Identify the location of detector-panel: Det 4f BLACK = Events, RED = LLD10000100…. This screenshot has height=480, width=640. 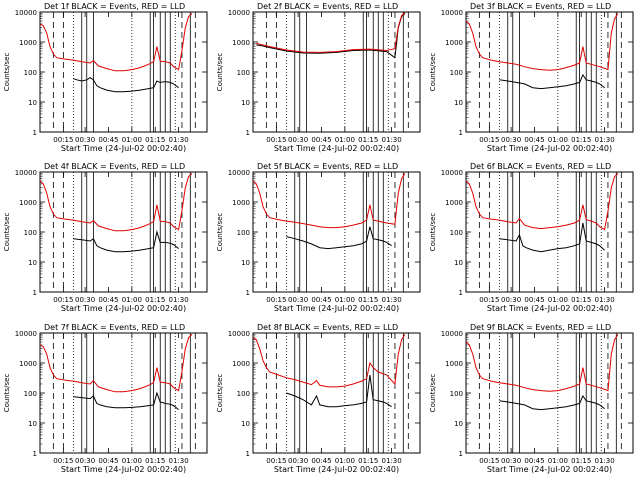
(105, 237).